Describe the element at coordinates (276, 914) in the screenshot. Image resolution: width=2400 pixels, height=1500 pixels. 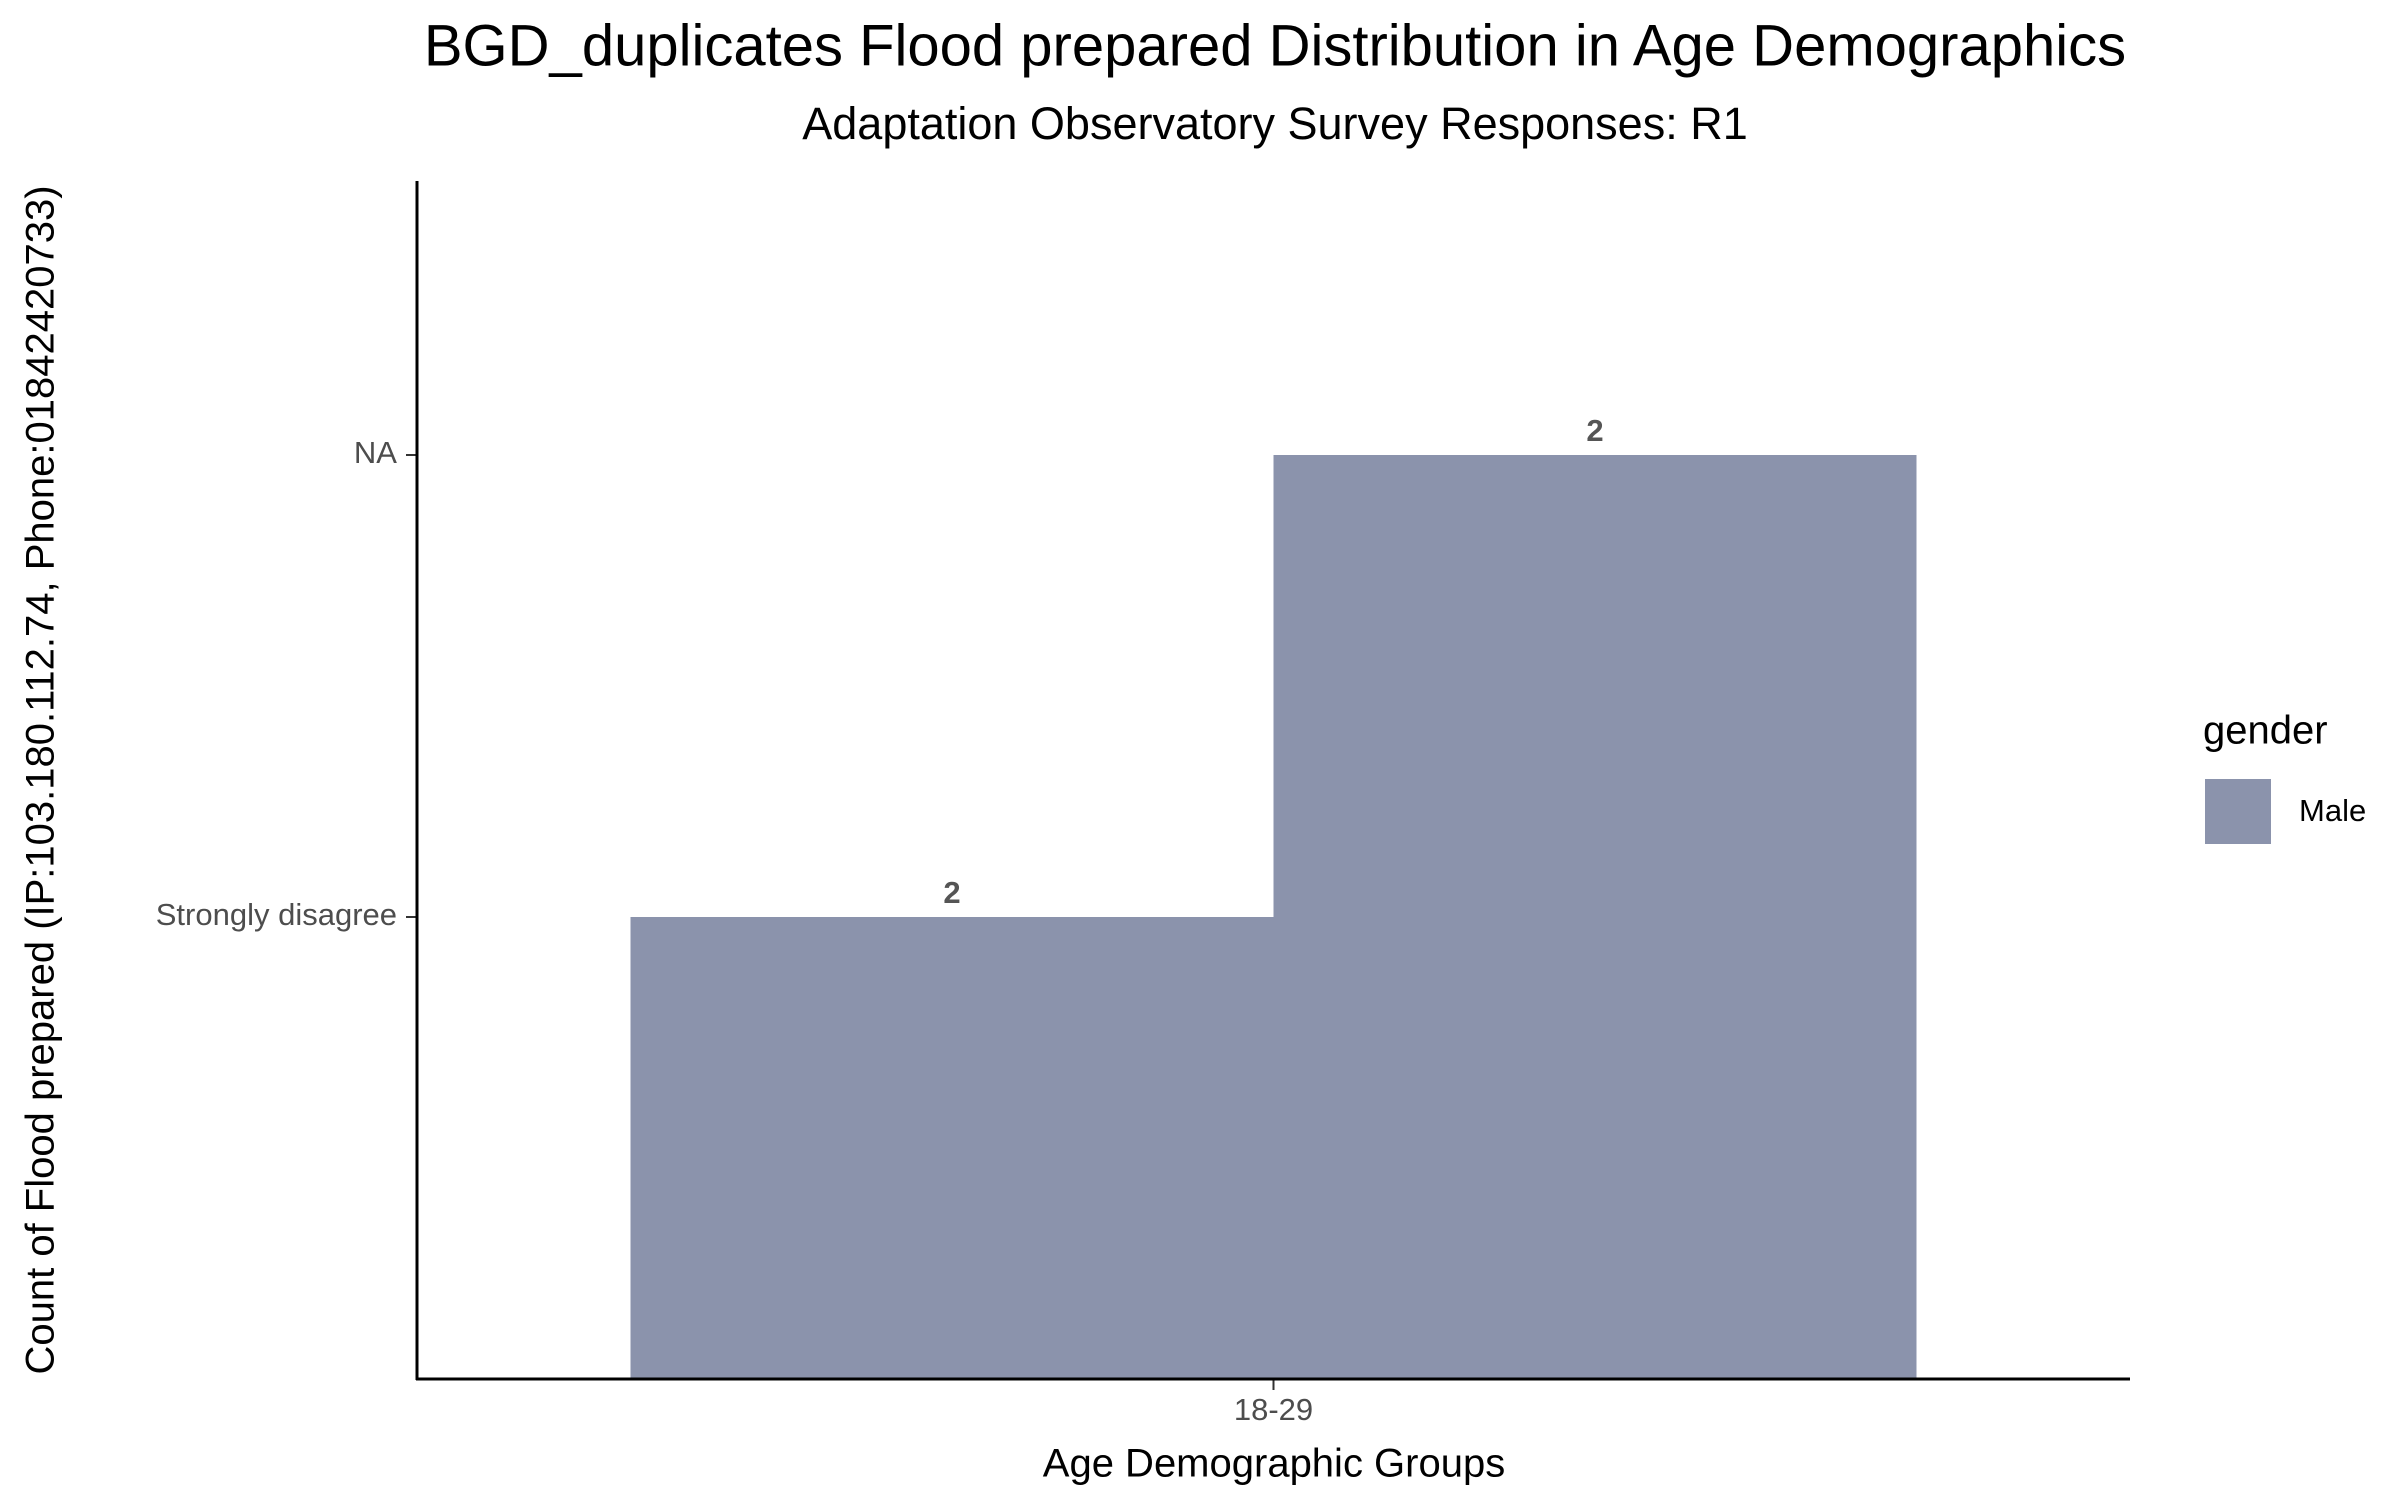
I see `y-tick-label: Strongly disagree` at that location.